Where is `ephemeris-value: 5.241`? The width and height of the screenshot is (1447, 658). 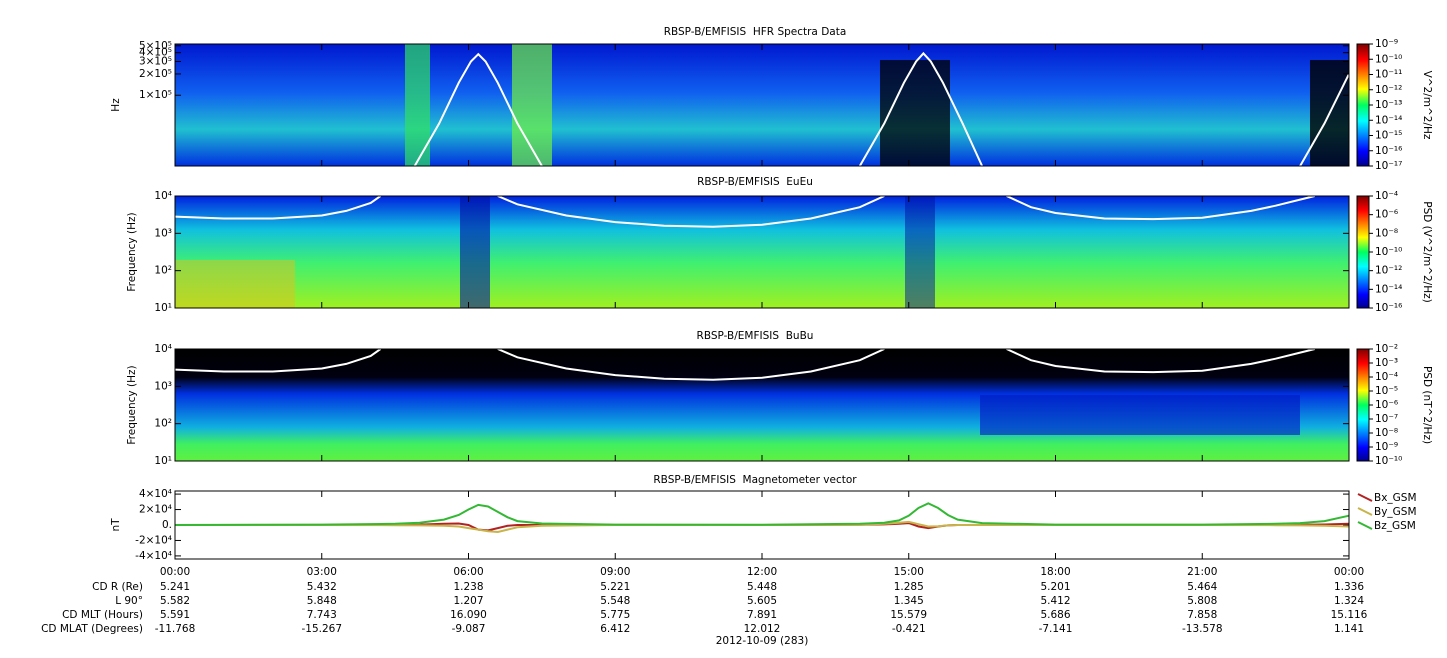
ephemeris-value: 5.241 is located at coordinates (175, 587).